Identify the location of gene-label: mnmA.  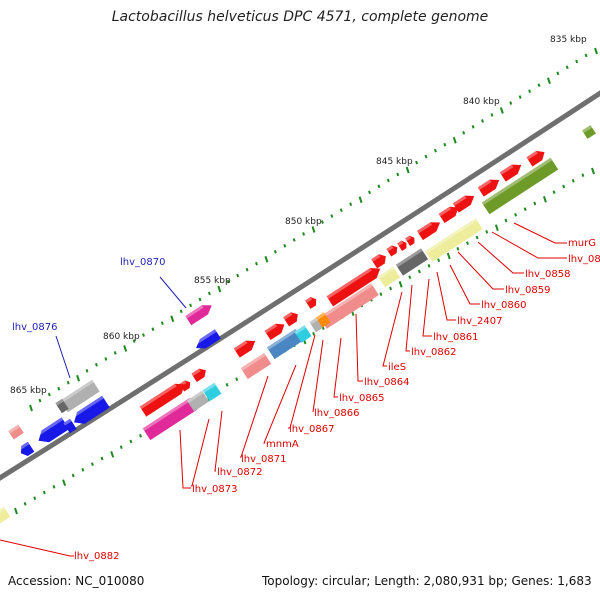
(282, 444).